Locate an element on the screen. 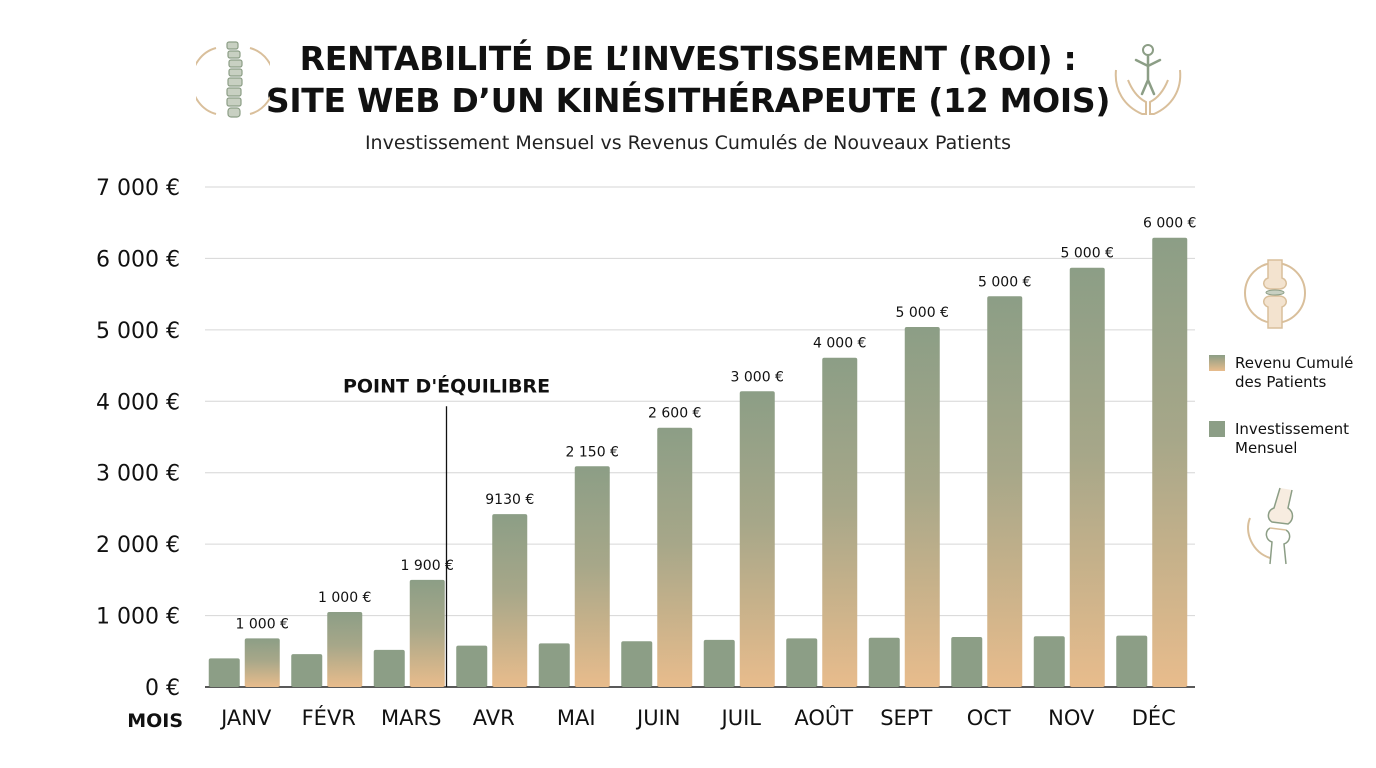 Image resolution: width=1376 pixels, height=768 pixels. legend-item-revenue: Revenu Cumulé des Patients is located at coordinates (1287, 373).